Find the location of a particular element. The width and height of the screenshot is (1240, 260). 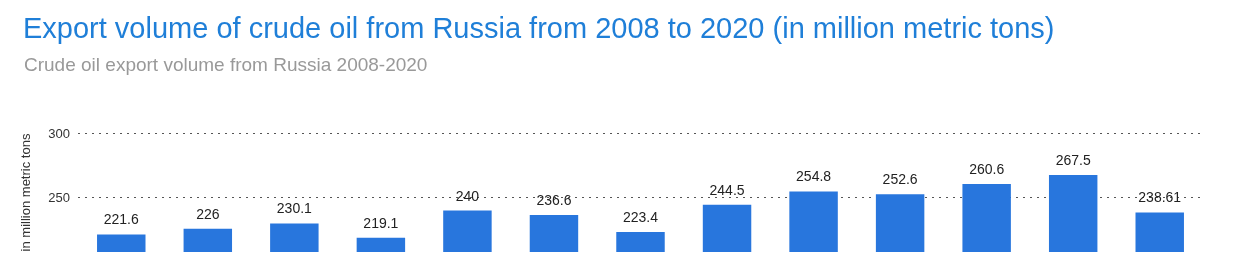

data-label: 238.61 is located at coordinates (1160, 197).